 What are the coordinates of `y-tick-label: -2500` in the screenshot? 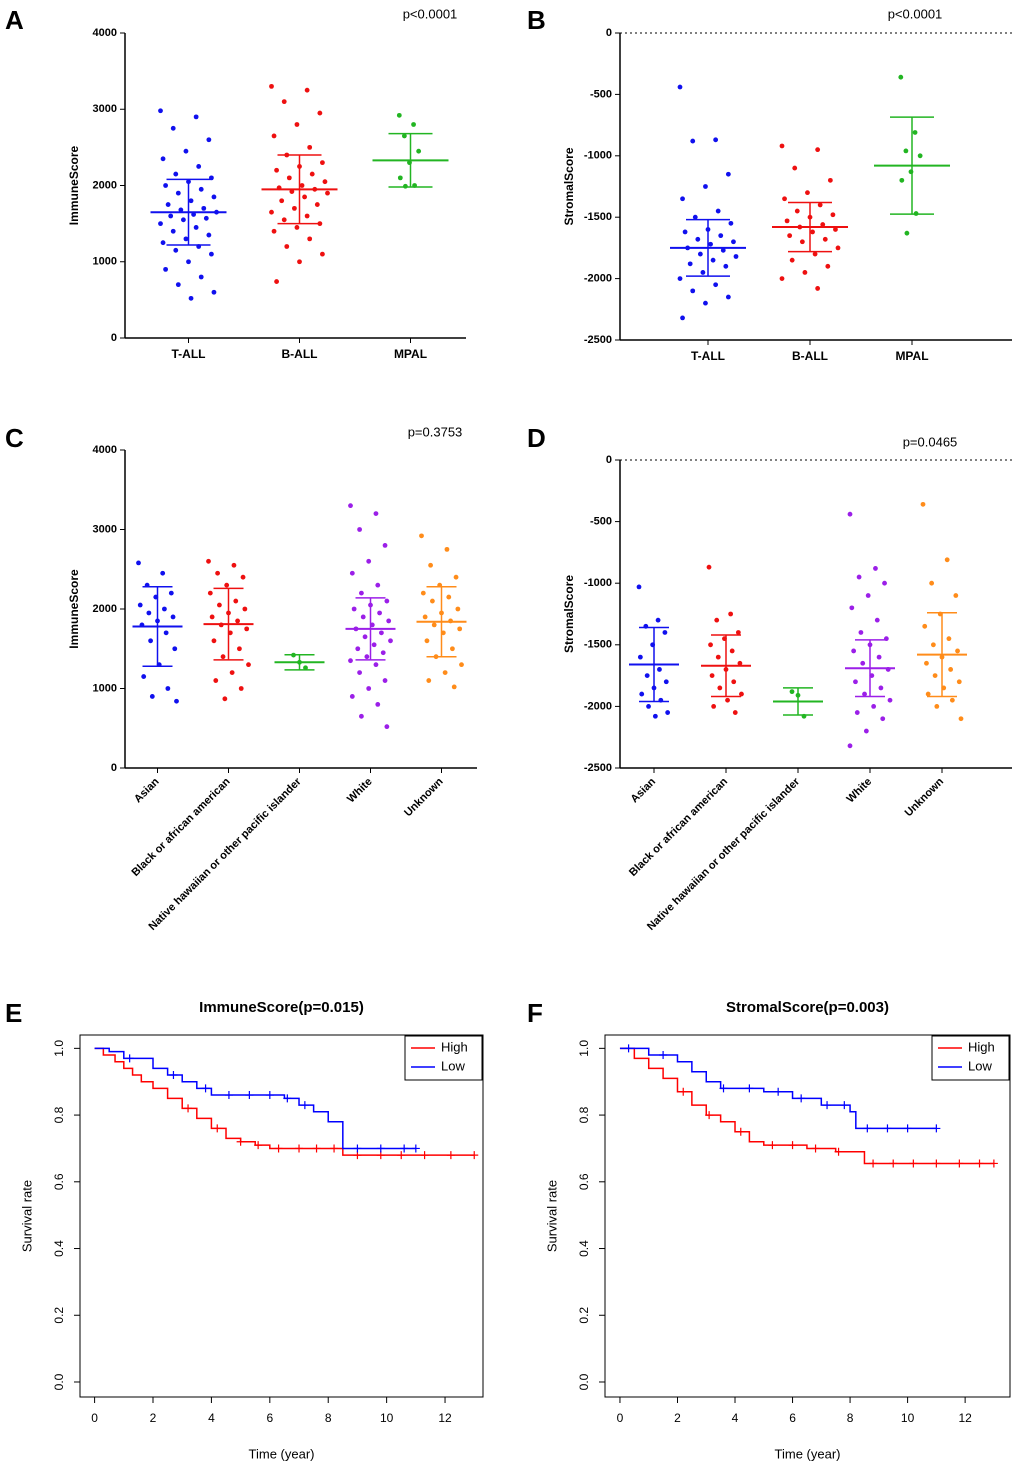 It's located at (598, 768).